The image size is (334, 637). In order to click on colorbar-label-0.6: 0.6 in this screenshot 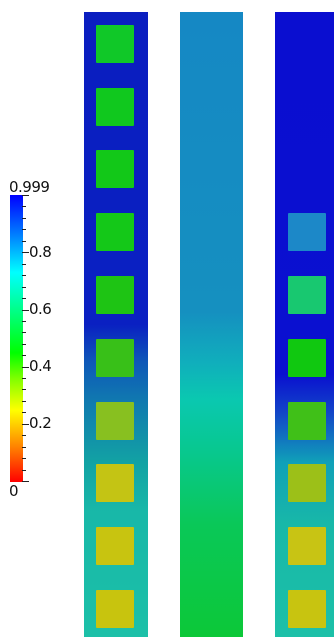, I will do `click(40, 309)`.